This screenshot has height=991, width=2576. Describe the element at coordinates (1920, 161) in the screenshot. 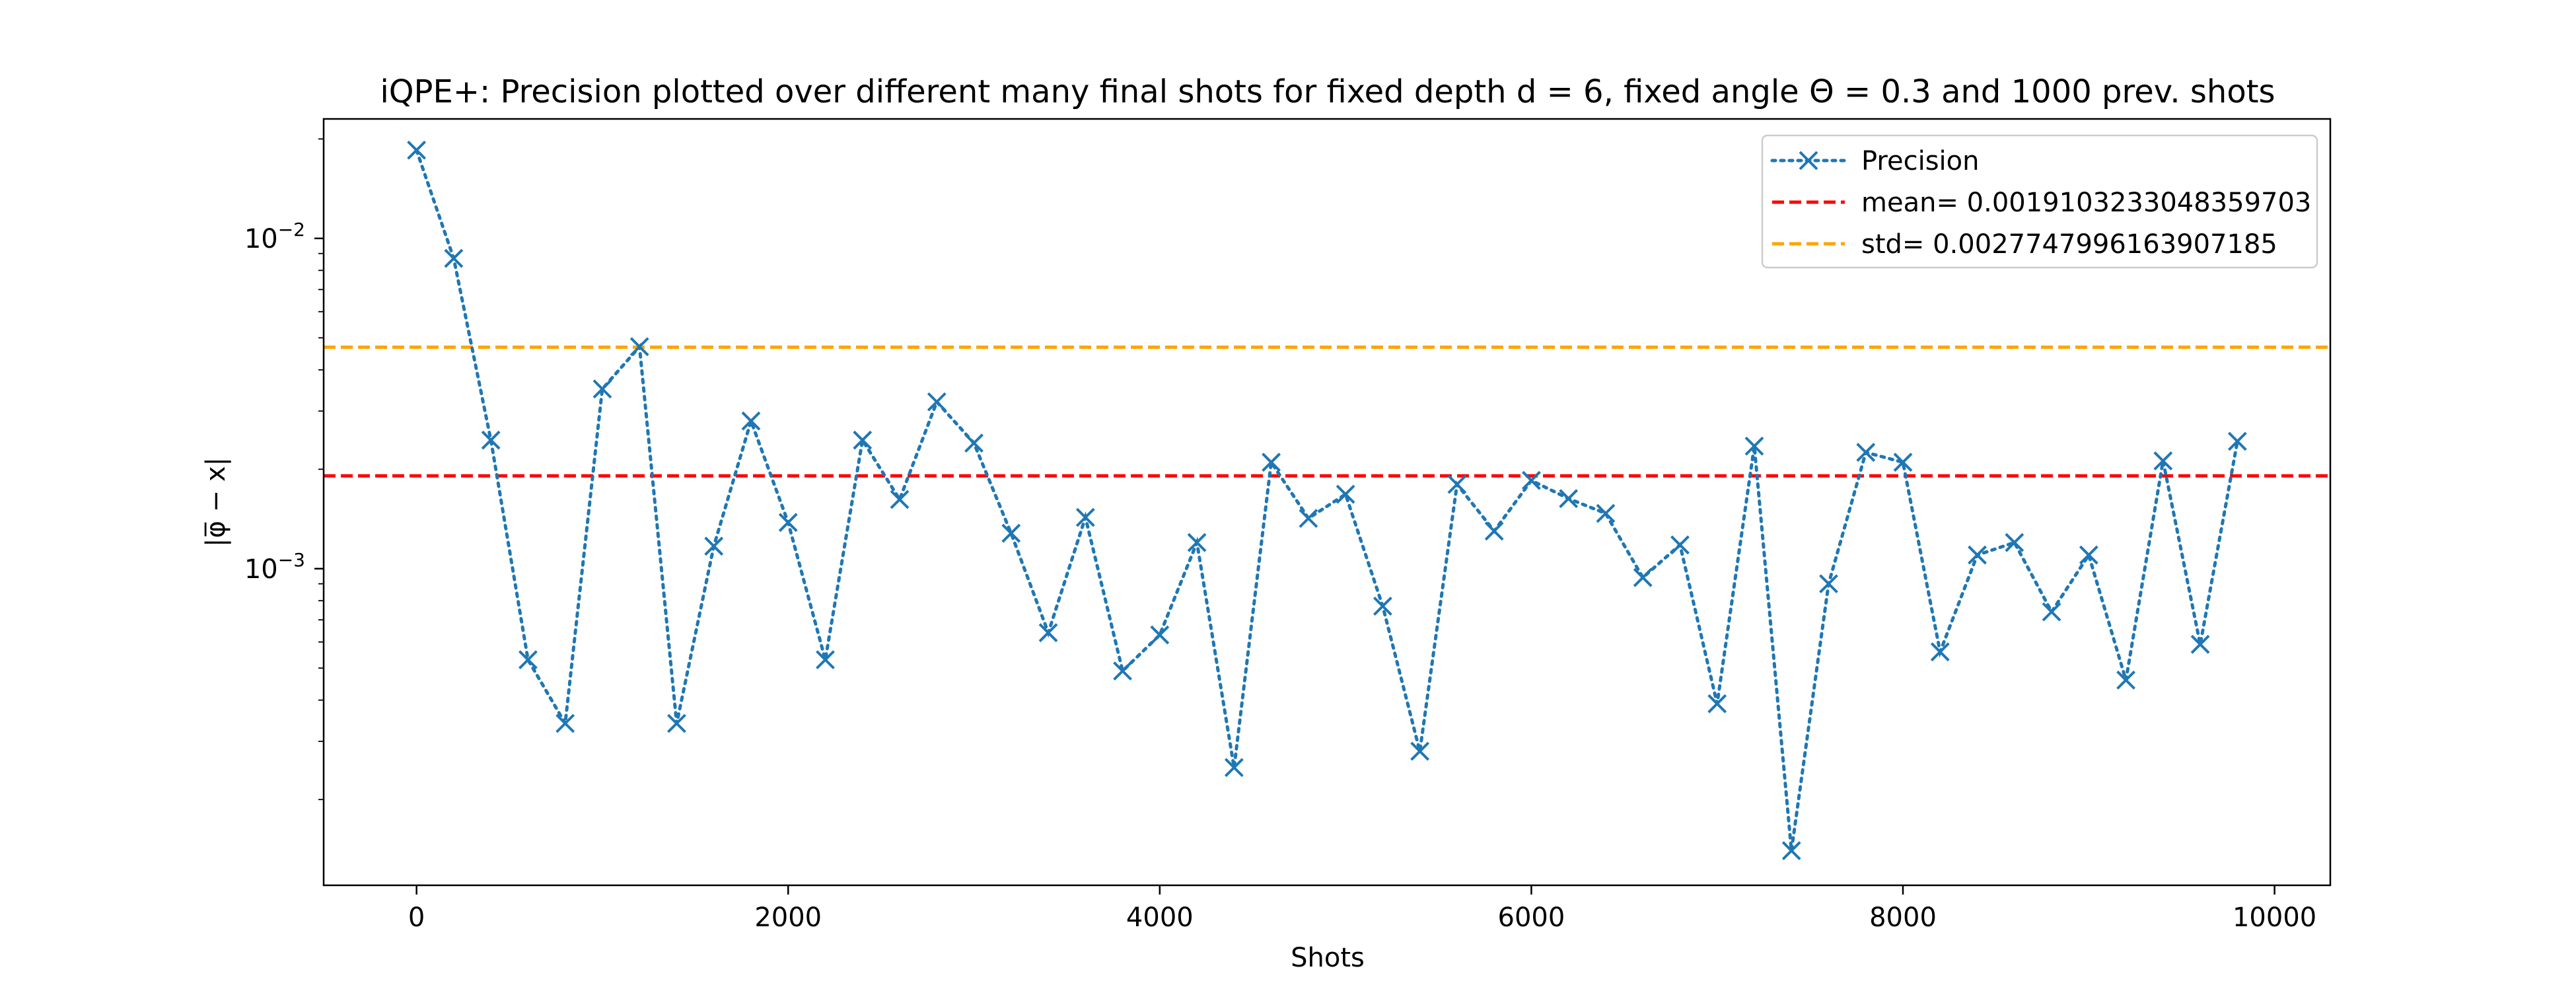

I see `legend-label: Precision` at that location.